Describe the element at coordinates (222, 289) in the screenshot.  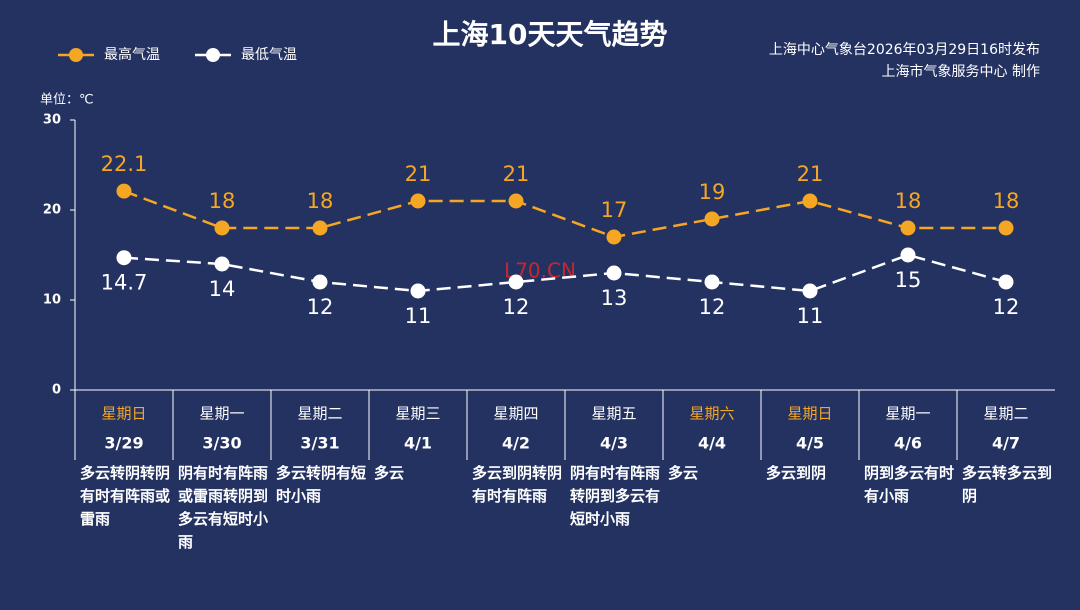
I see `data-label: 14` at that location.